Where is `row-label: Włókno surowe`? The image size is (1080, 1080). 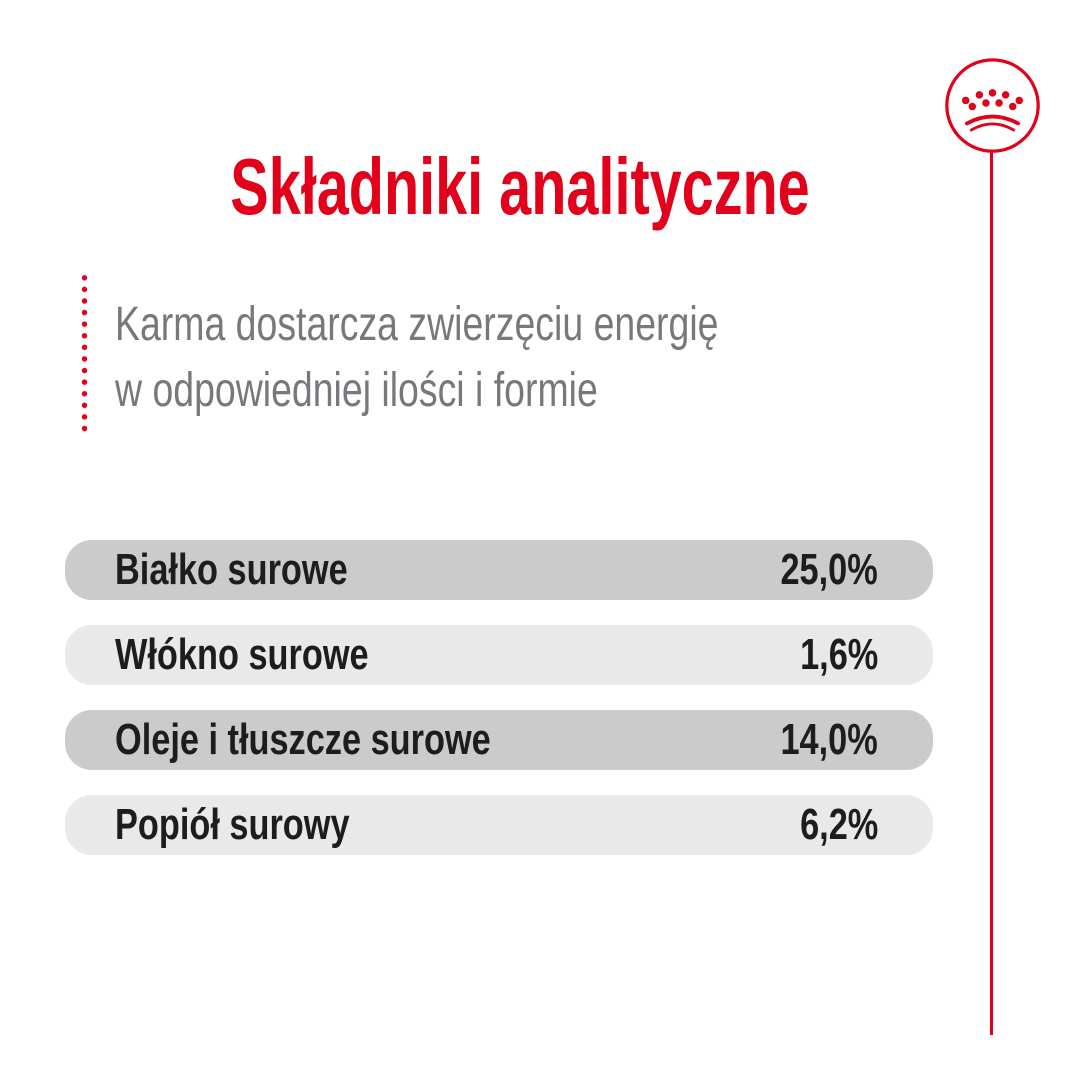
row-label: Włókno surowe is located at coordinates (242, 654).